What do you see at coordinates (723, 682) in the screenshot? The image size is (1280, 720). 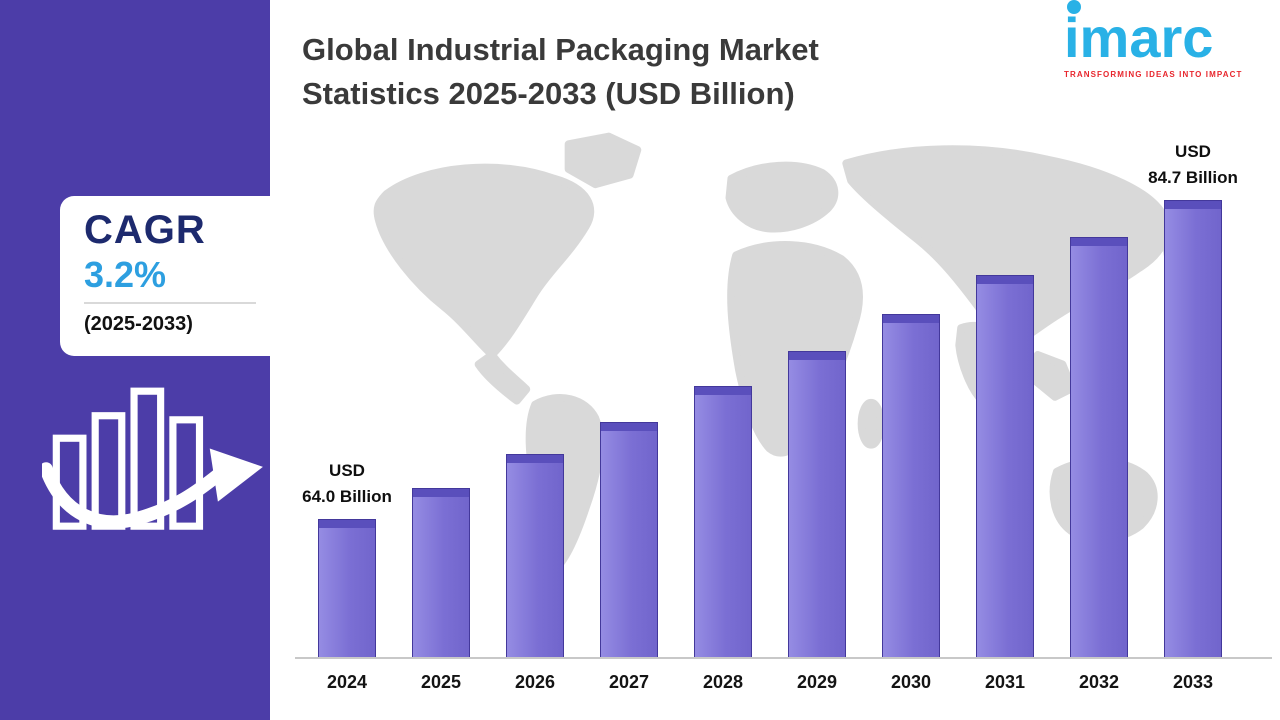 I see `x-axis-label: 2028` at bounding box center [723, 682].